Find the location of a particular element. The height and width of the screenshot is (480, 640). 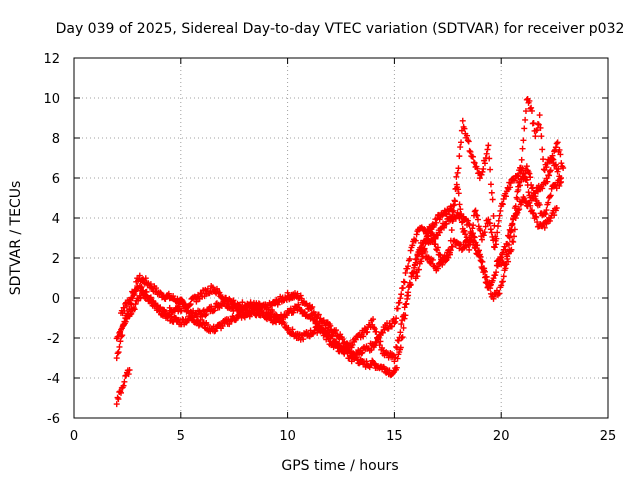

y-tick-label: 10 is located at coordinates (51, 99).